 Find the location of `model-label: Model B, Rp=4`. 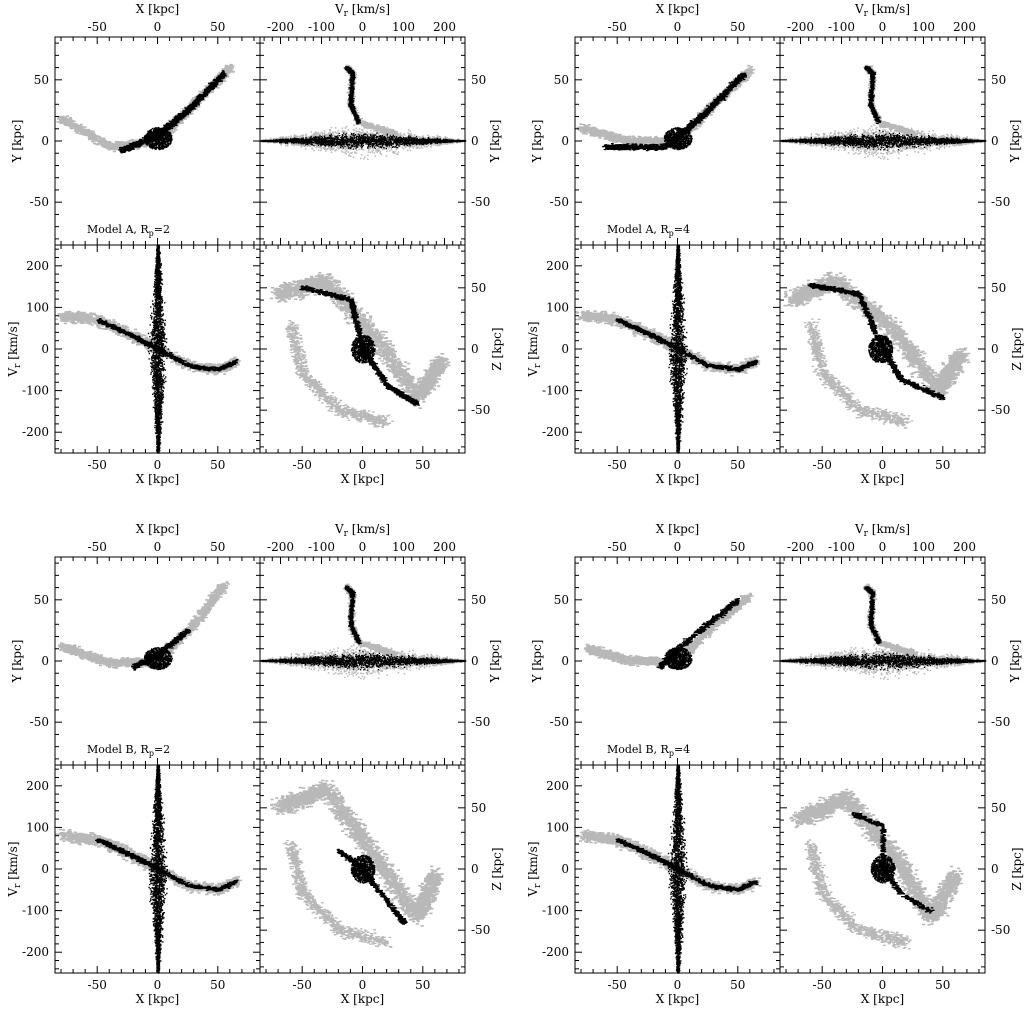

model-label: Model B, Rp=4 is located at coordinates (648, 750).